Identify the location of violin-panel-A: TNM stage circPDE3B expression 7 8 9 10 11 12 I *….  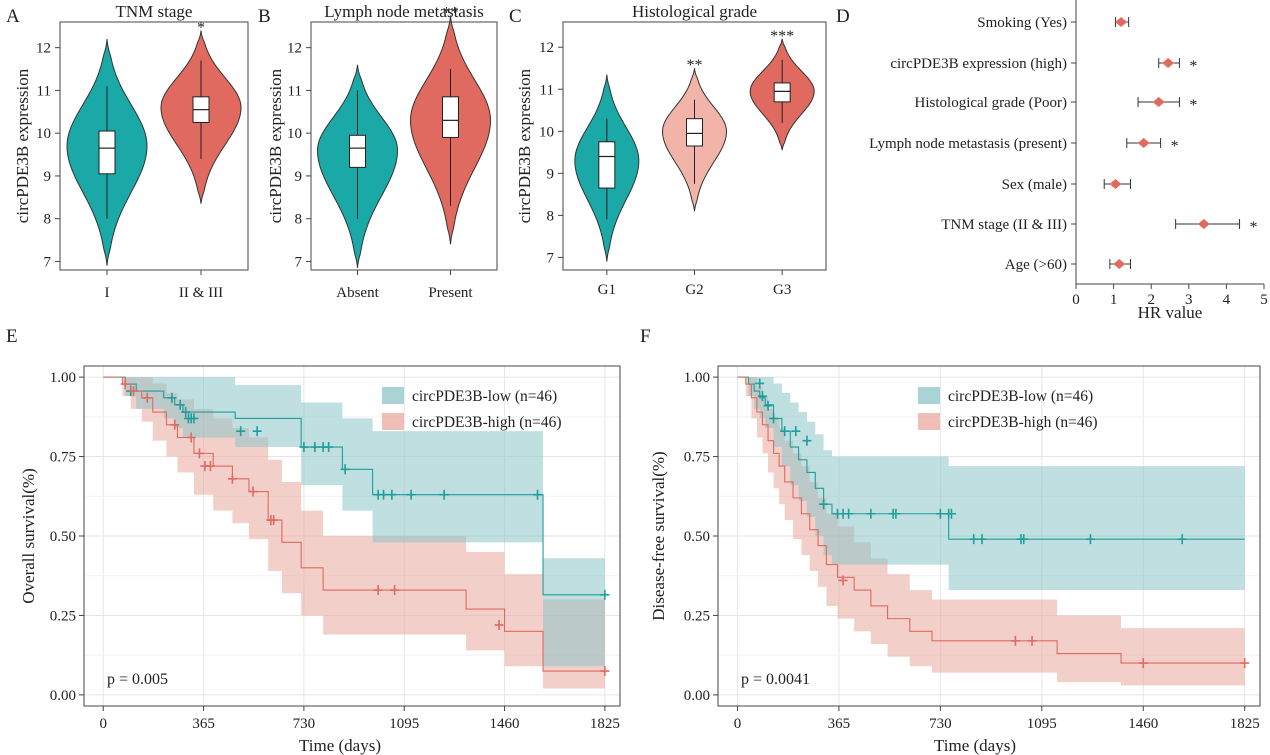
(131, 151).